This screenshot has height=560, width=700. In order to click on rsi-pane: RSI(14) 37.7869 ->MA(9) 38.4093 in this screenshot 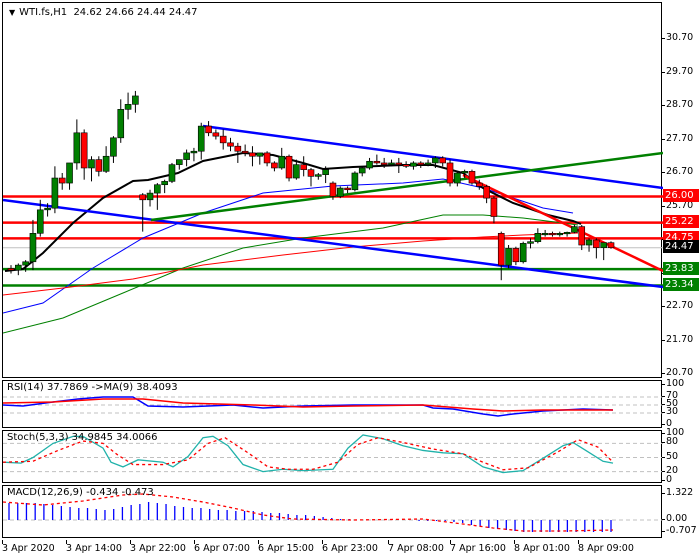, I will do `click(332, 404)`.